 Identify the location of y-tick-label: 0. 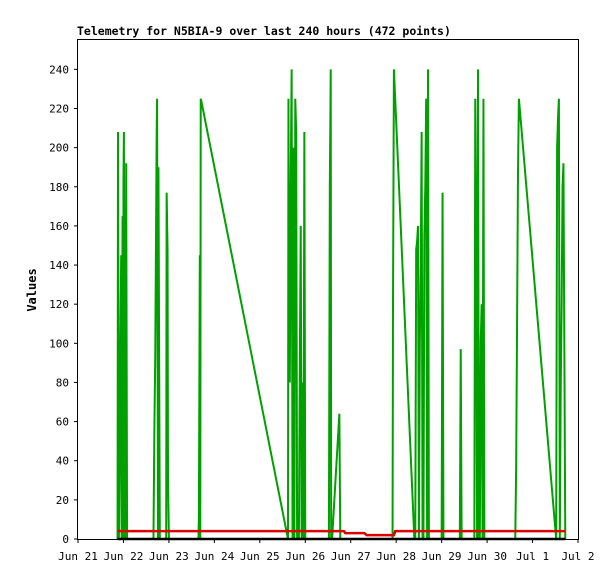
(65, 539).